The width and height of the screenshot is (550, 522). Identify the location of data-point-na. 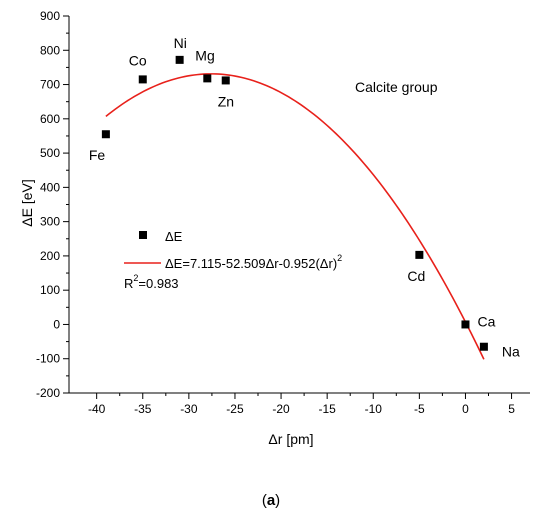
(483, 346).